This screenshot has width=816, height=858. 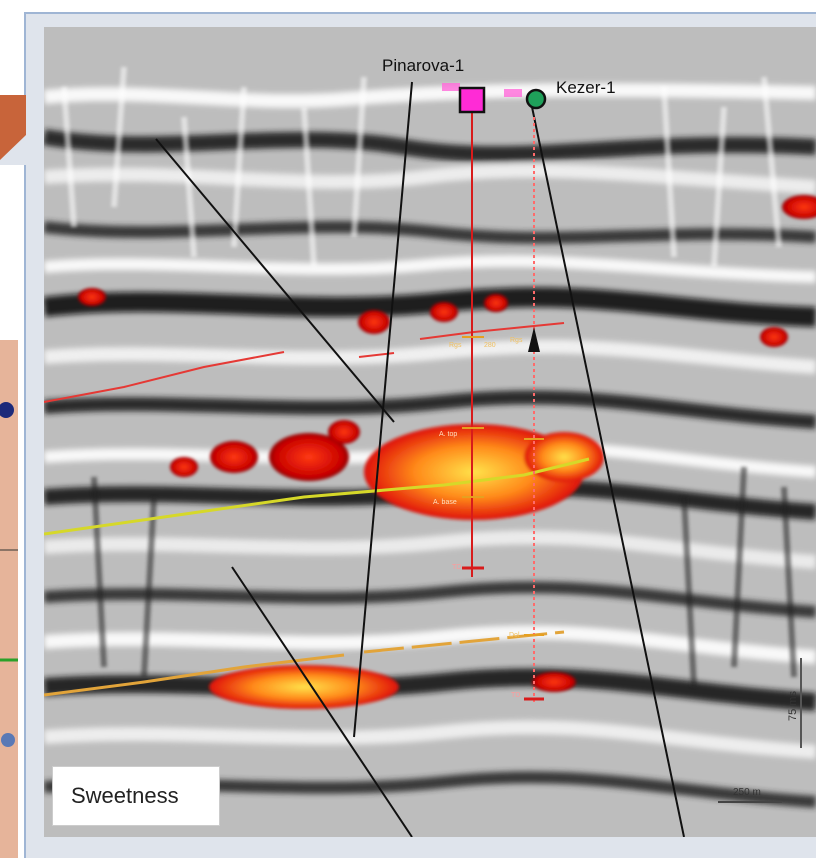 I want to click on horizon-tag-top-kezer: Rgs, so click(x=516, y=340).